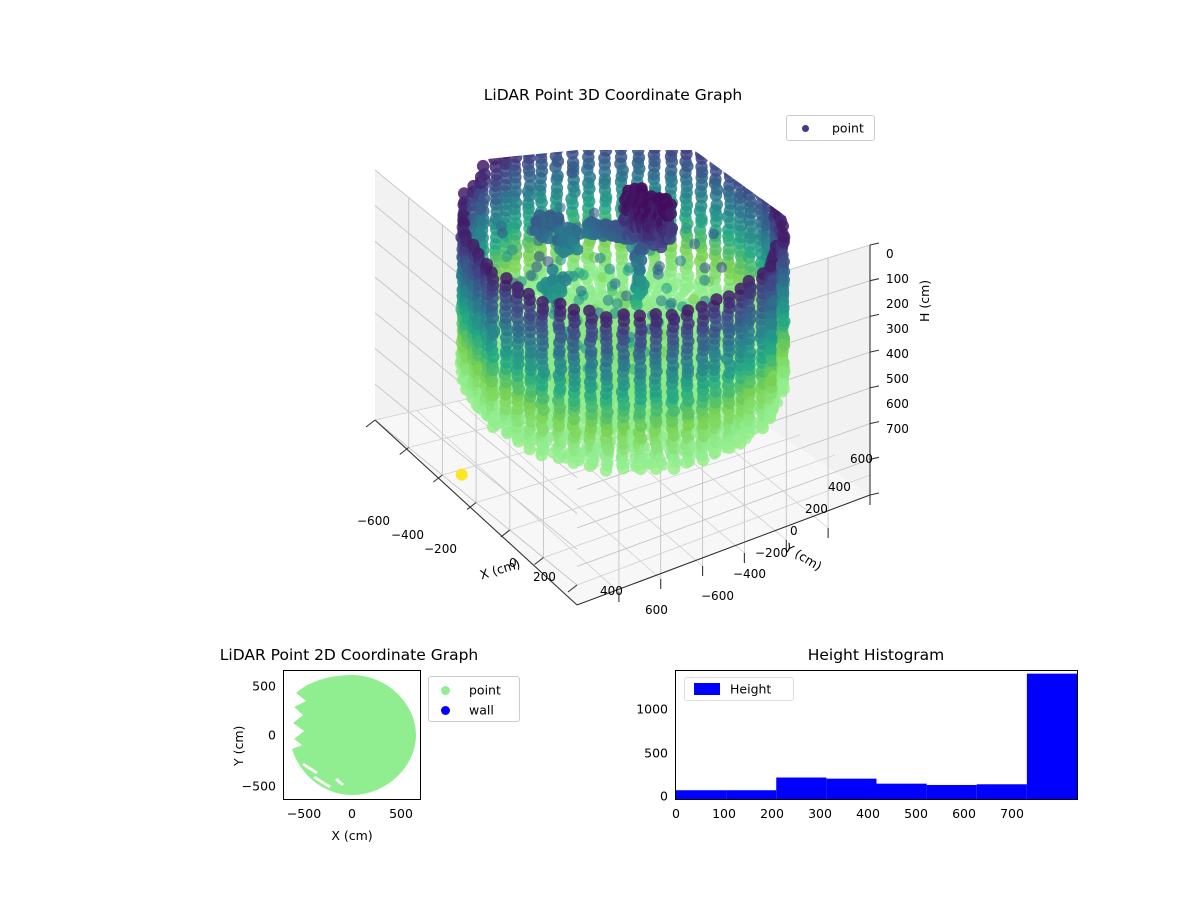 The image size is (1200, 900). Describe the element at coordinates (830, 128) in the screenshot. I see `plot3d-legend: point` at that location.